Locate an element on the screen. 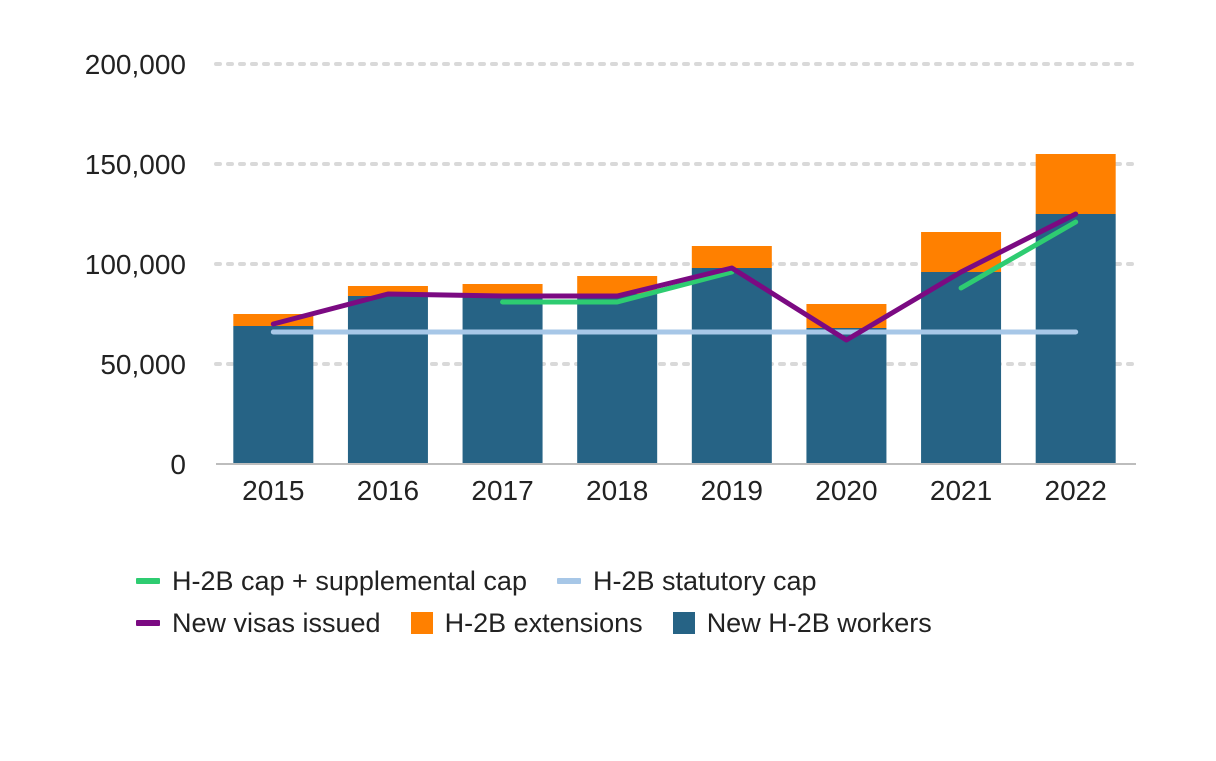 This screenshot has height=761, width=1216. legend-item-new-visas: New visas issued is located at coordinates (258, 623).